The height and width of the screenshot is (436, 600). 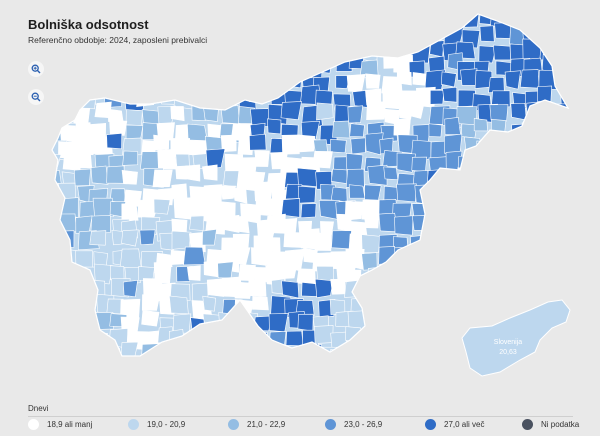 I want to click on legend-item-5: 27,0 ali več, so click(x=454, y=424).